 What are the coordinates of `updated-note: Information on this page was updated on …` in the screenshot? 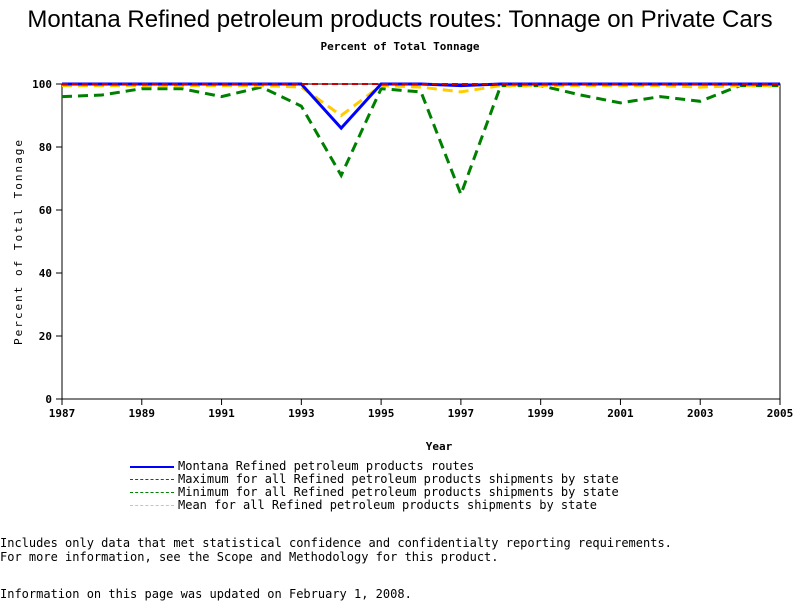 It's located at (206, 594).